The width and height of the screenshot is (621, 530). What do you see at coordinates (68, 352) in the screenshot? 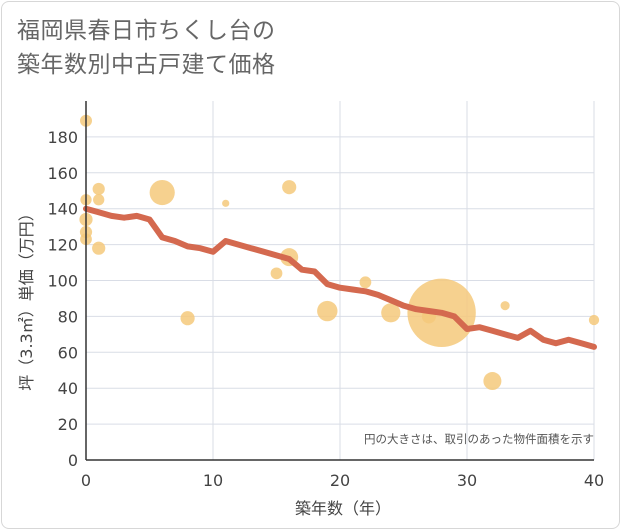
I see `y-tick-label-60: 60` at bounding box center [68, 352].